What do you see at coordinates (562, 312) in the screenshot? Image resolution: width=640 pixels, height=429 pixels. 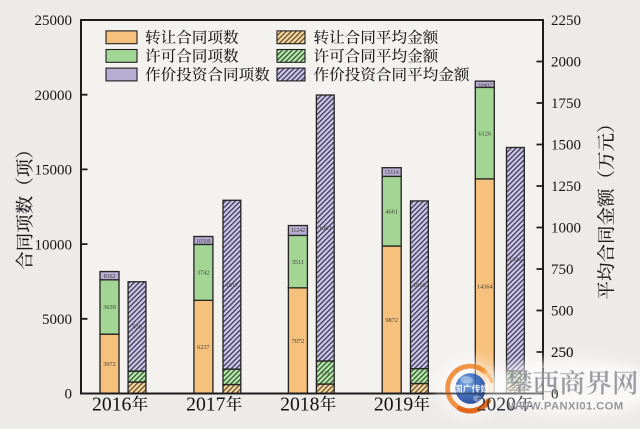 I see `svg-text: 500` at bounding box center [562, 312].